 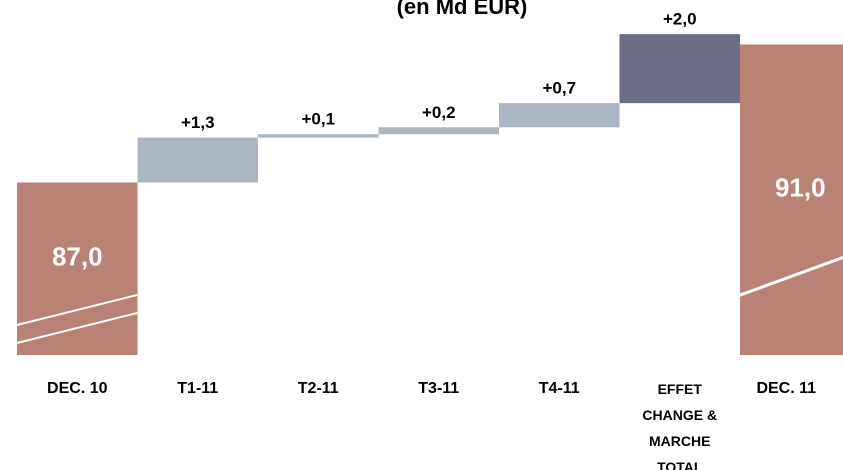 What do you see at coordinates (77, 388) in the screenshot?
I see `x-tick-label: DEC. 10` at bounding box center [77, 388].